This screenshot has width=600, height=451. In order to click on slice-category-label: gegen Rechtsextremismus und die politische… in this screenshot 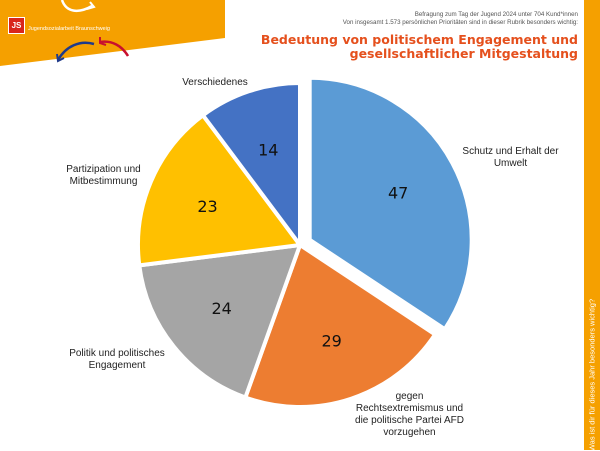, I will do `click(409, 415)`.